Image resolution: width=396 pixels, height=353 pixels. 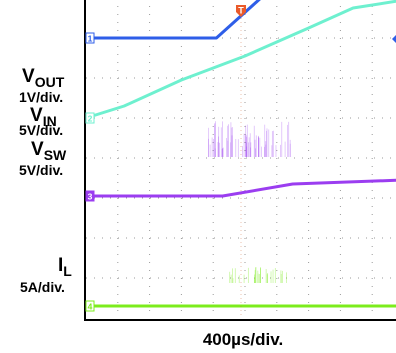 I want to click on channel-marker-3: 3, so click(x=90, y=196).